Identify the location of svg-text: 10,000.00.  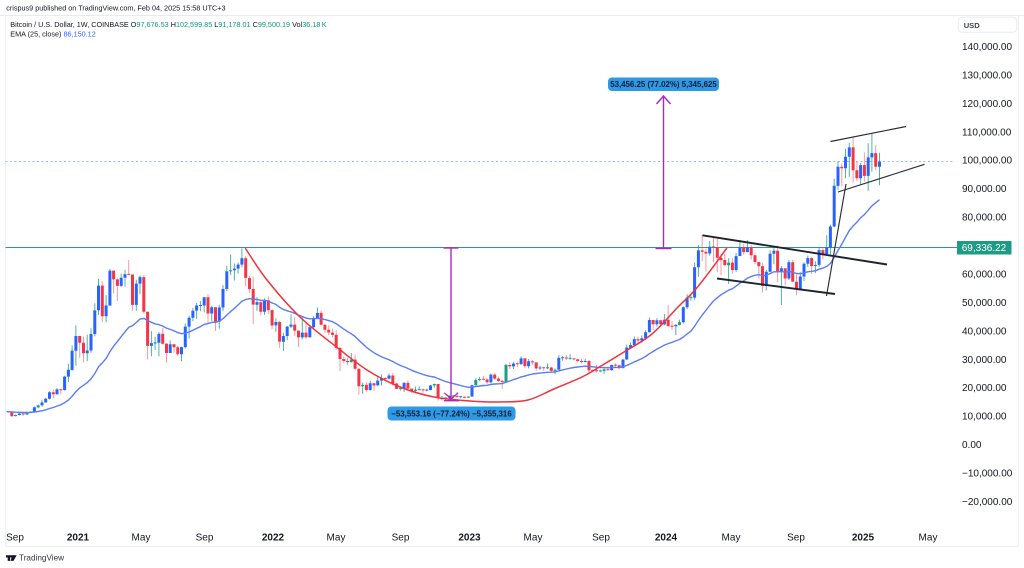
(984, 417).